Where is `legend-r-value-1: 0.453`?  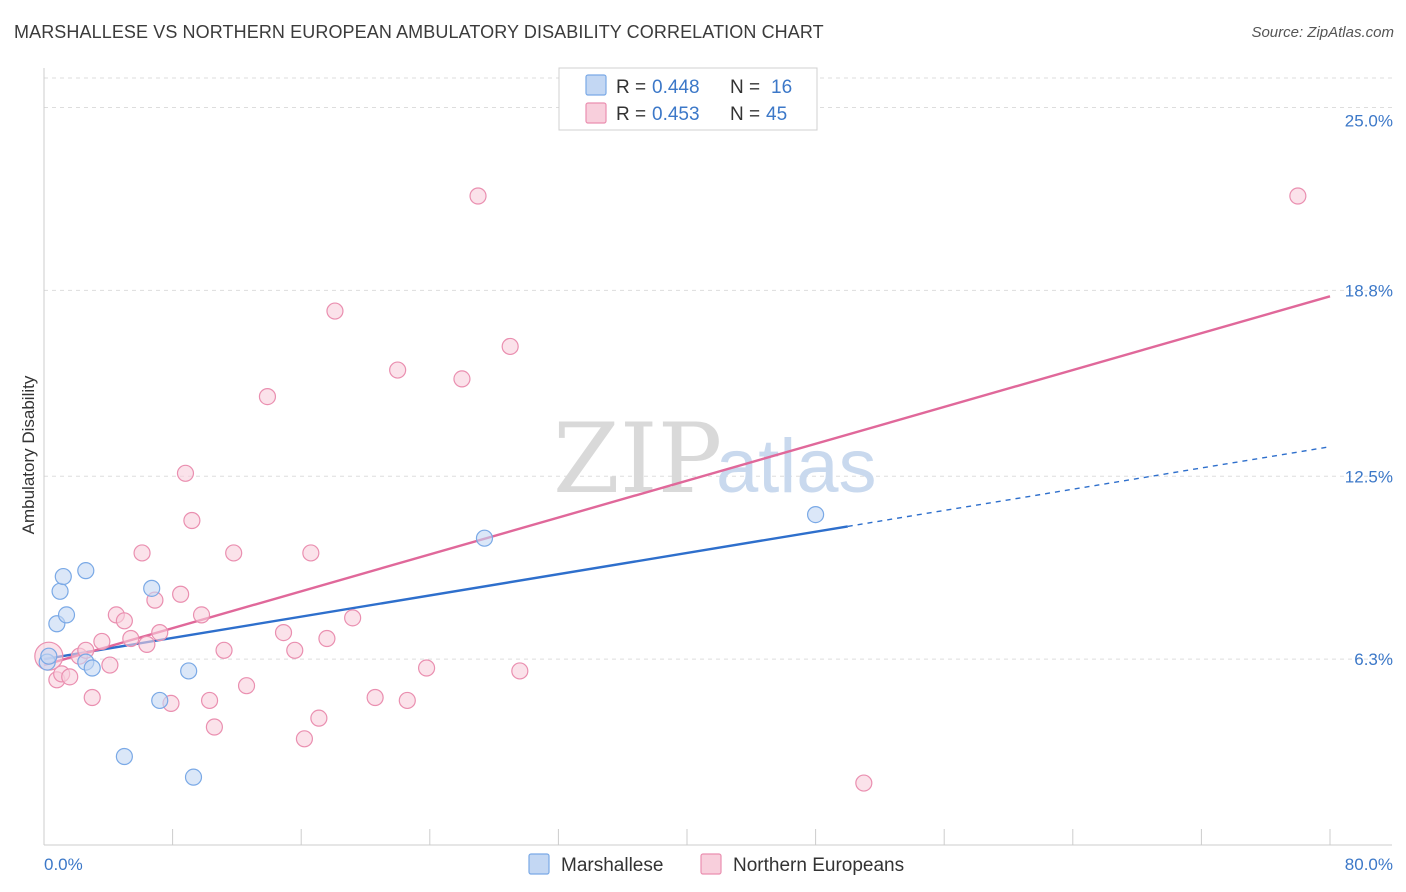
legend-r-value-1: 0.453 is located at coordinates (676, 114).